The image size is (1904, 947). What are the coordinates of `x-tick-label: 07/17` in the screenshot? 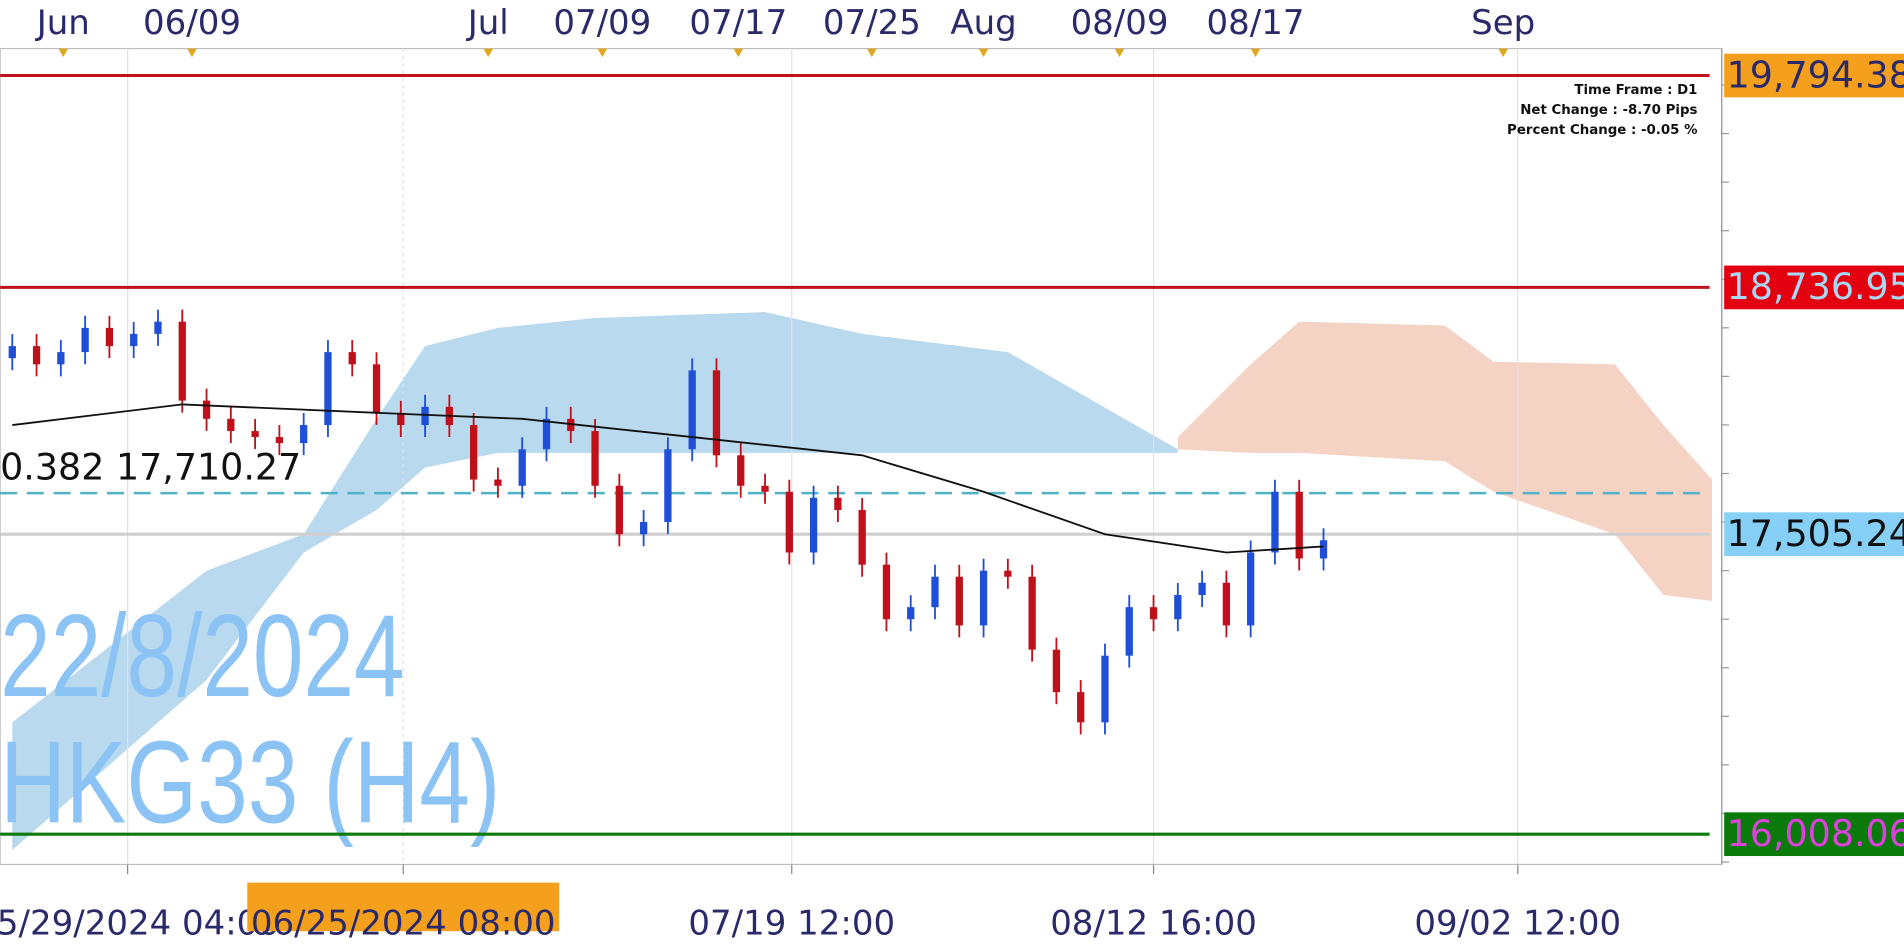 It's located at (738, 23).